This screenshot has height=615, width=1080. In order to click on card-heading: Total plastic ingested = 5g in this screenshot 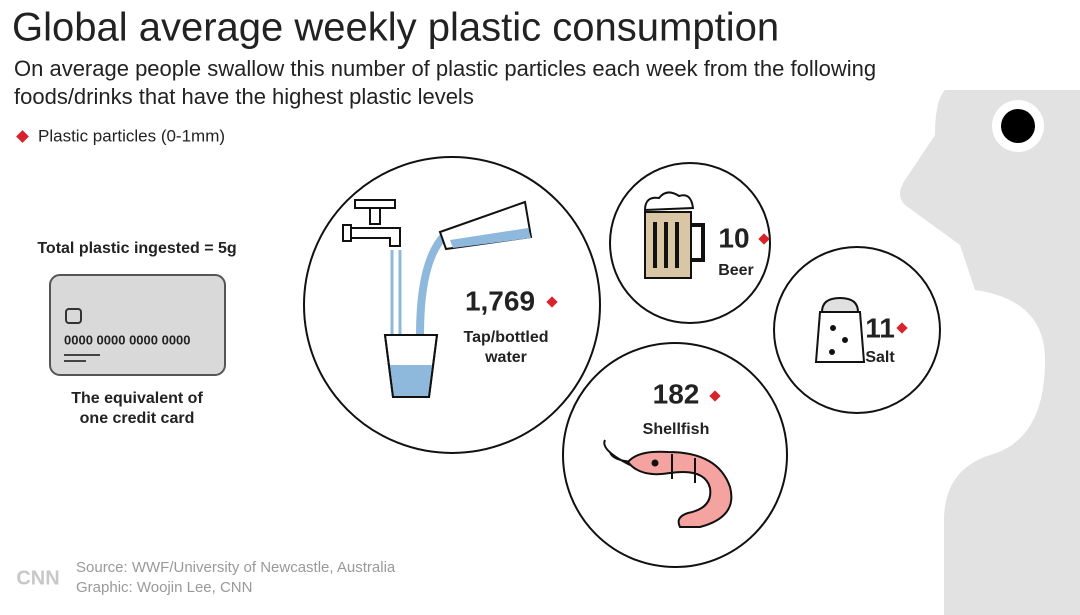, I will do `click(136, 248)`.